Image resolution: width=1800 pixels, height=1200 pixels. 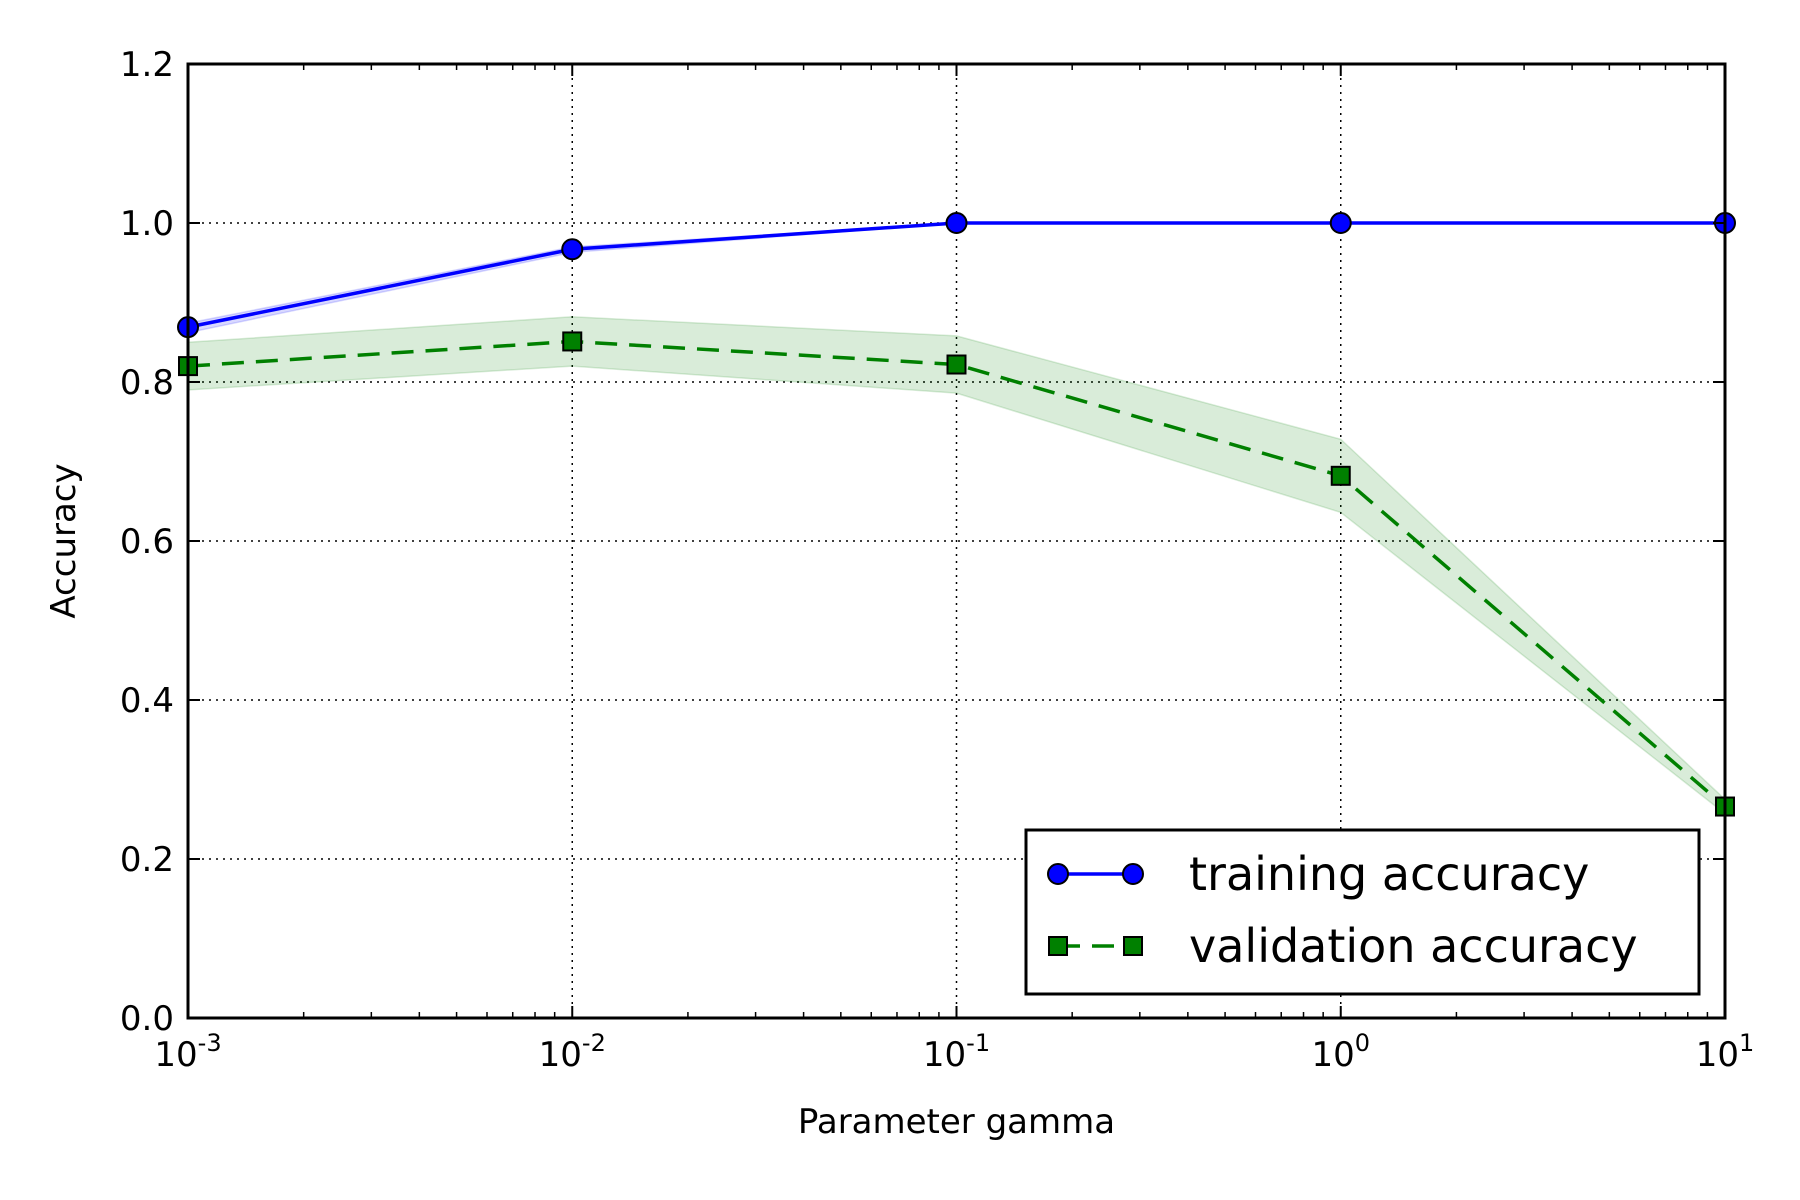 I want to click on x-tick-label-exponent: -3, so click(x=210, y=1043).